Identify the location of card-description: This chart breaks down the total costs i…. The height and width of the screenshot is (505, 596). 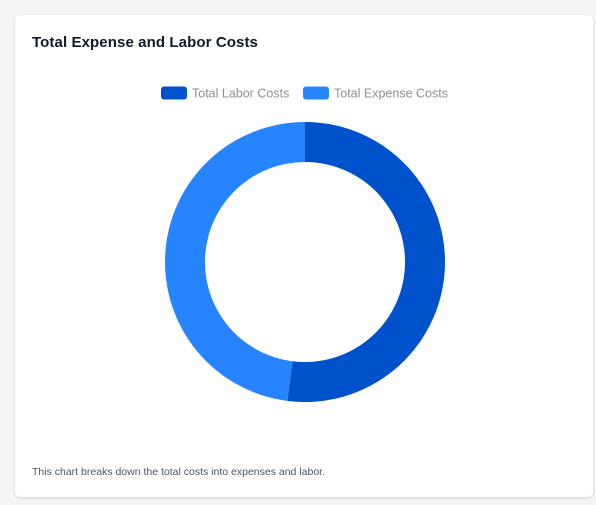
(179, 472).